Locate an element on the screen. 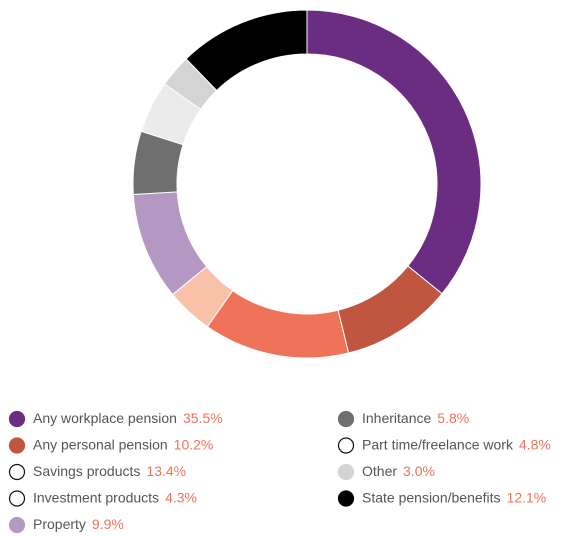  legend-label: State pension/benefits is located at coordinates (431, 497).